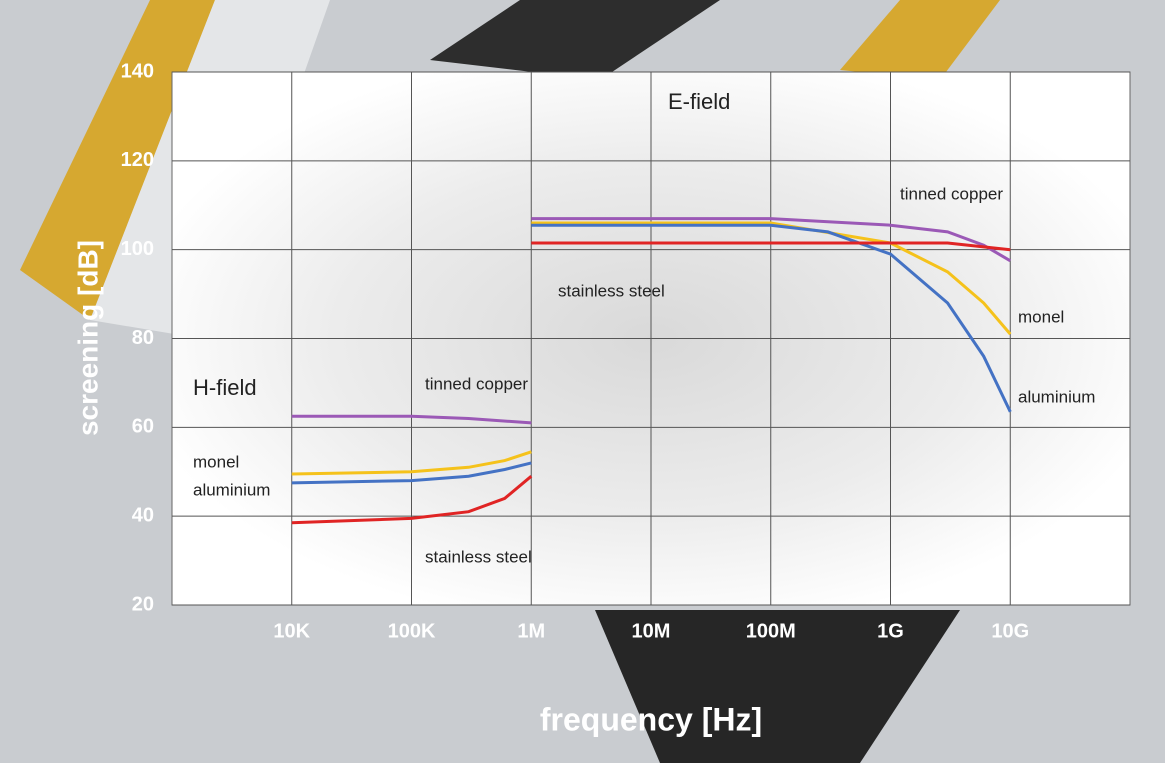 This screenshot has width=1165, height=763. What do you see at coordinates (890, 631) in the screenshot?
I see `x-tick-label: 1G` at bounding box center [890, 631].